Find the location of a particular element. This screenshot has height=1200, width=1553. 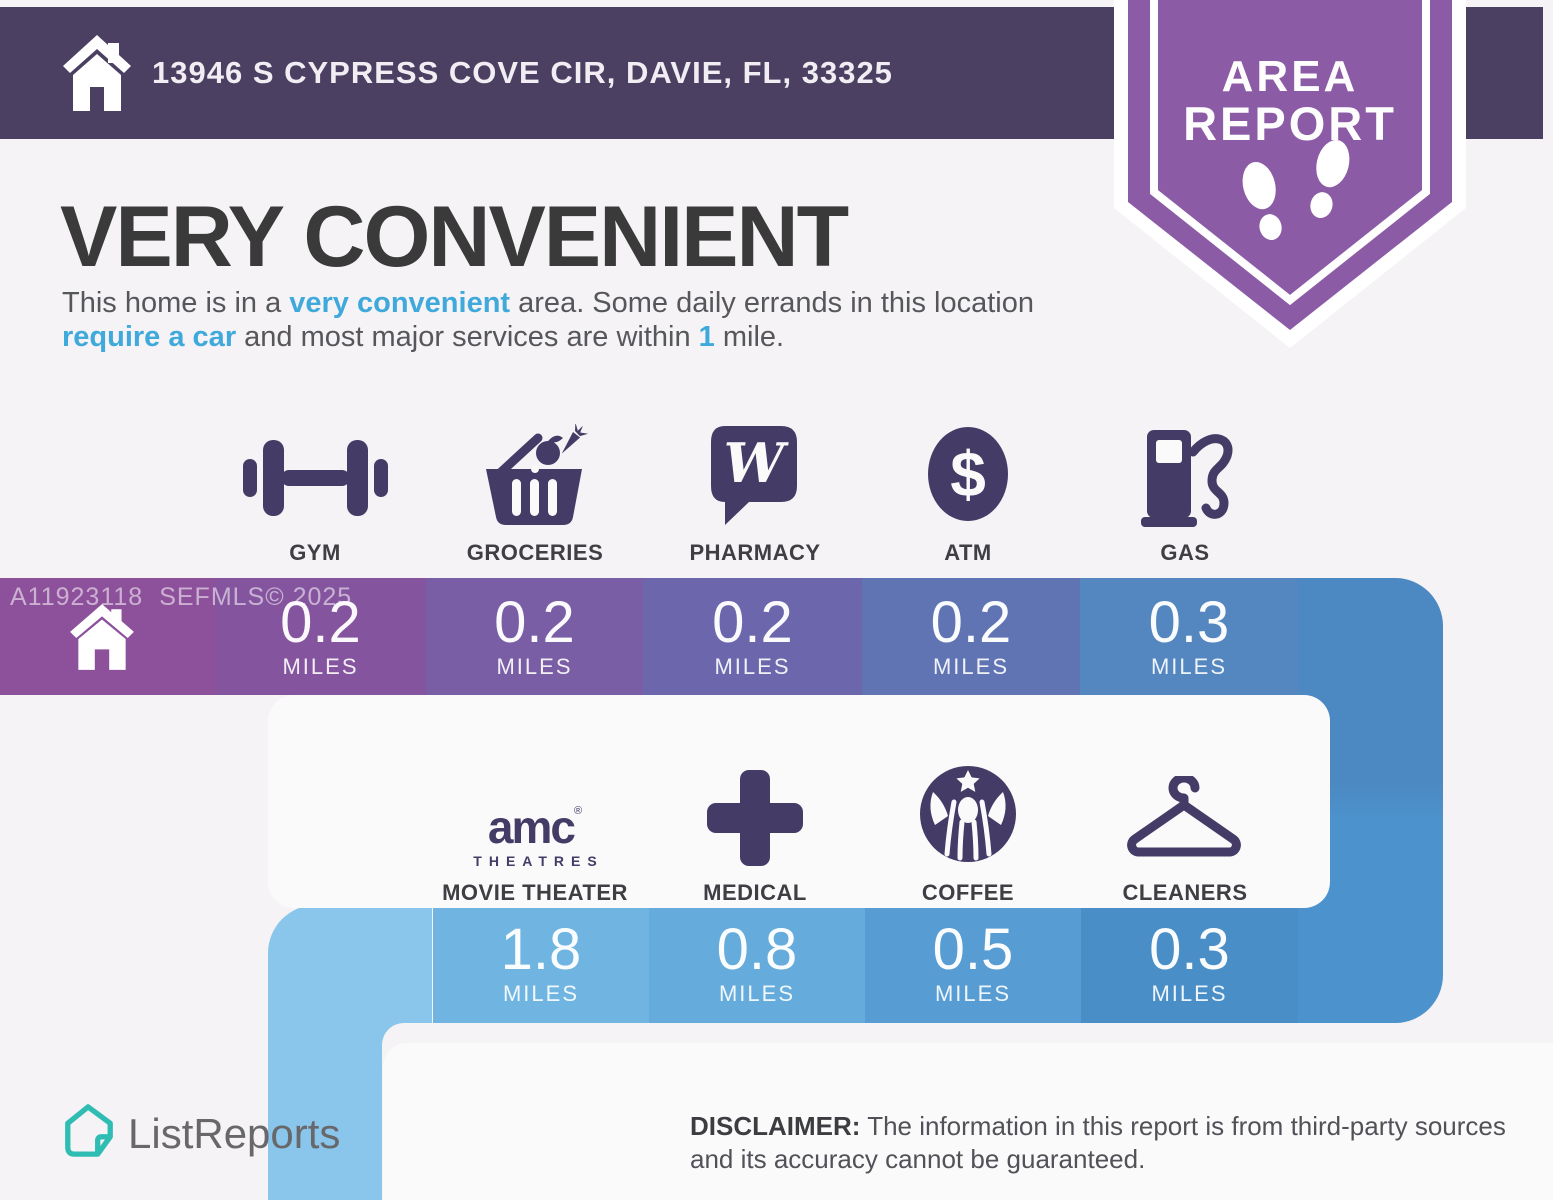

distance-cleaners: 0.3 MILES is located at coordinates (1189, 964).